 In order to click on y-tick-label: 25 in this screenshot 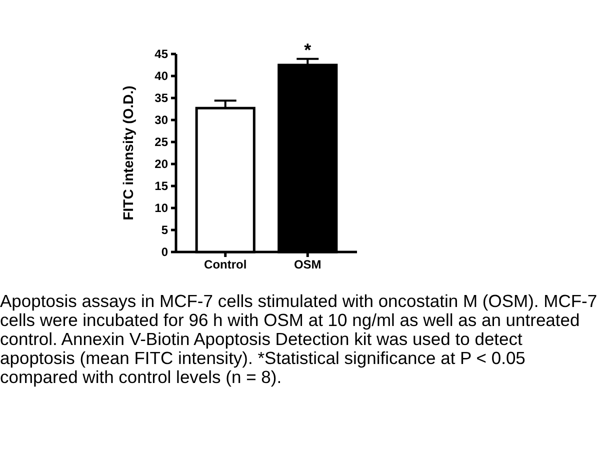, I will do `click(161, 141)`.